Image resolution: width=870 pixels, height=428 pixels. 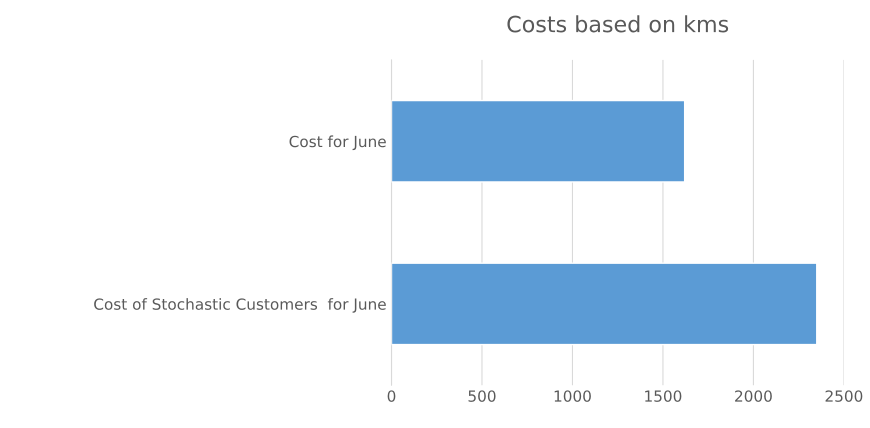 I want to click on y-tick-label: Cost of Stochastic Customers for June, so click(x=240, y=305).